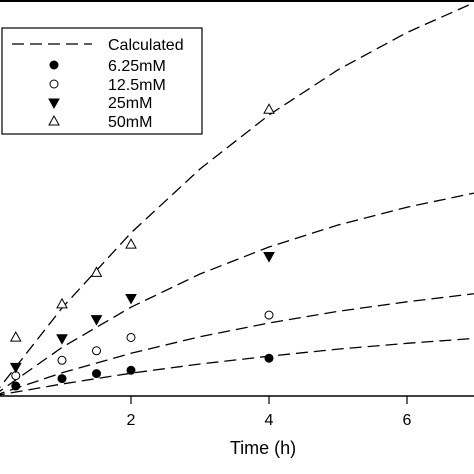  Describe the element at coordinates (137, 66) in the screenshot. I see `legend-label-6-25mm: 6.25mM` at that location.